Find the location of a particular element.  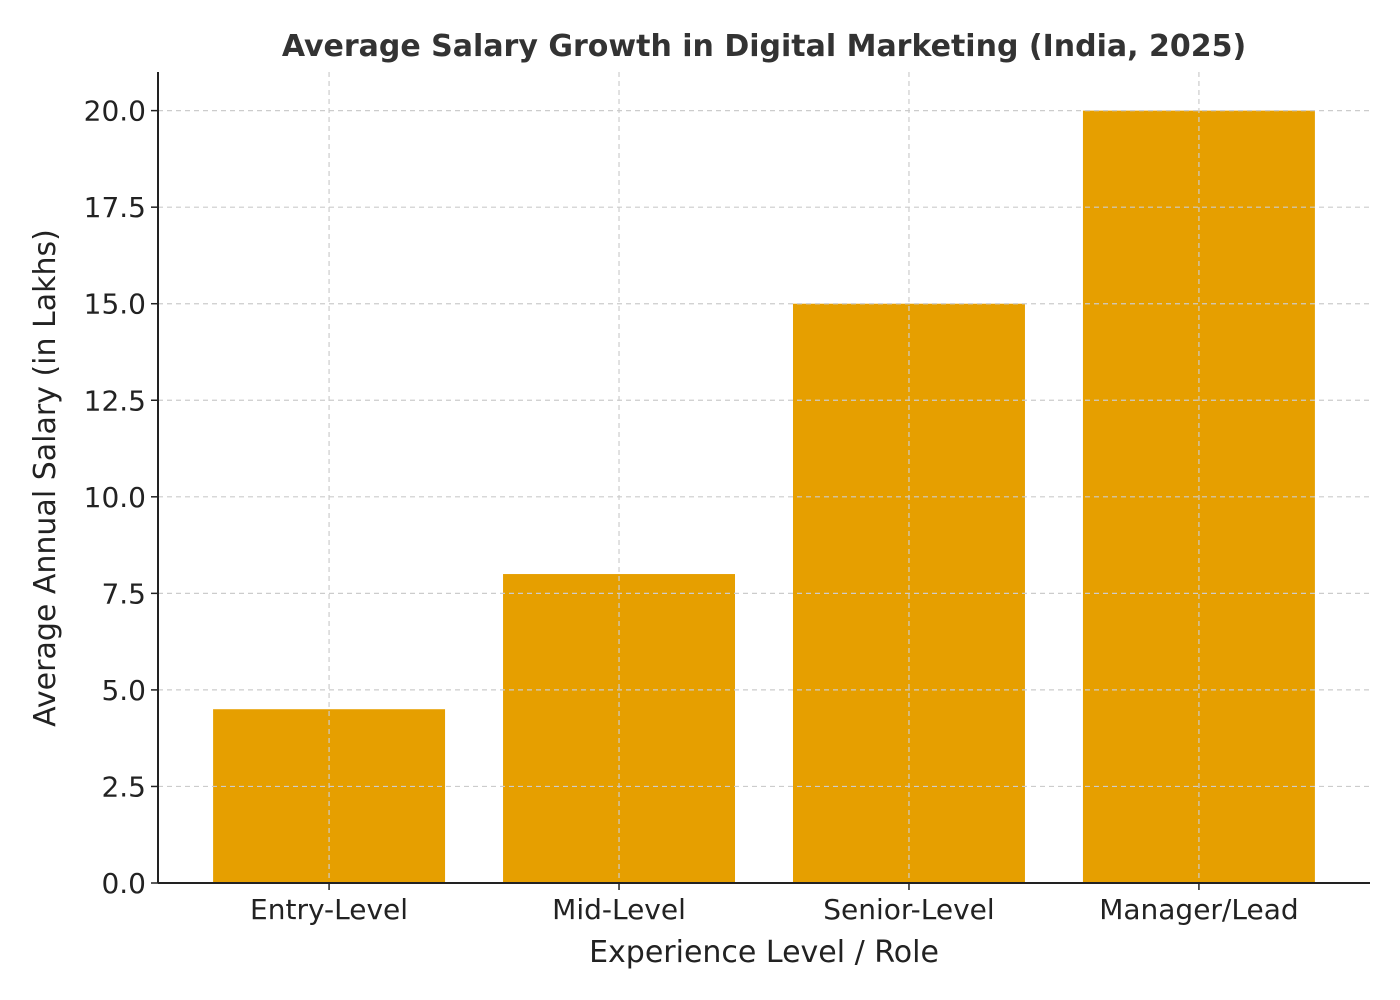

y-tick-label: 0.0 is located at coordinates (123, 883).